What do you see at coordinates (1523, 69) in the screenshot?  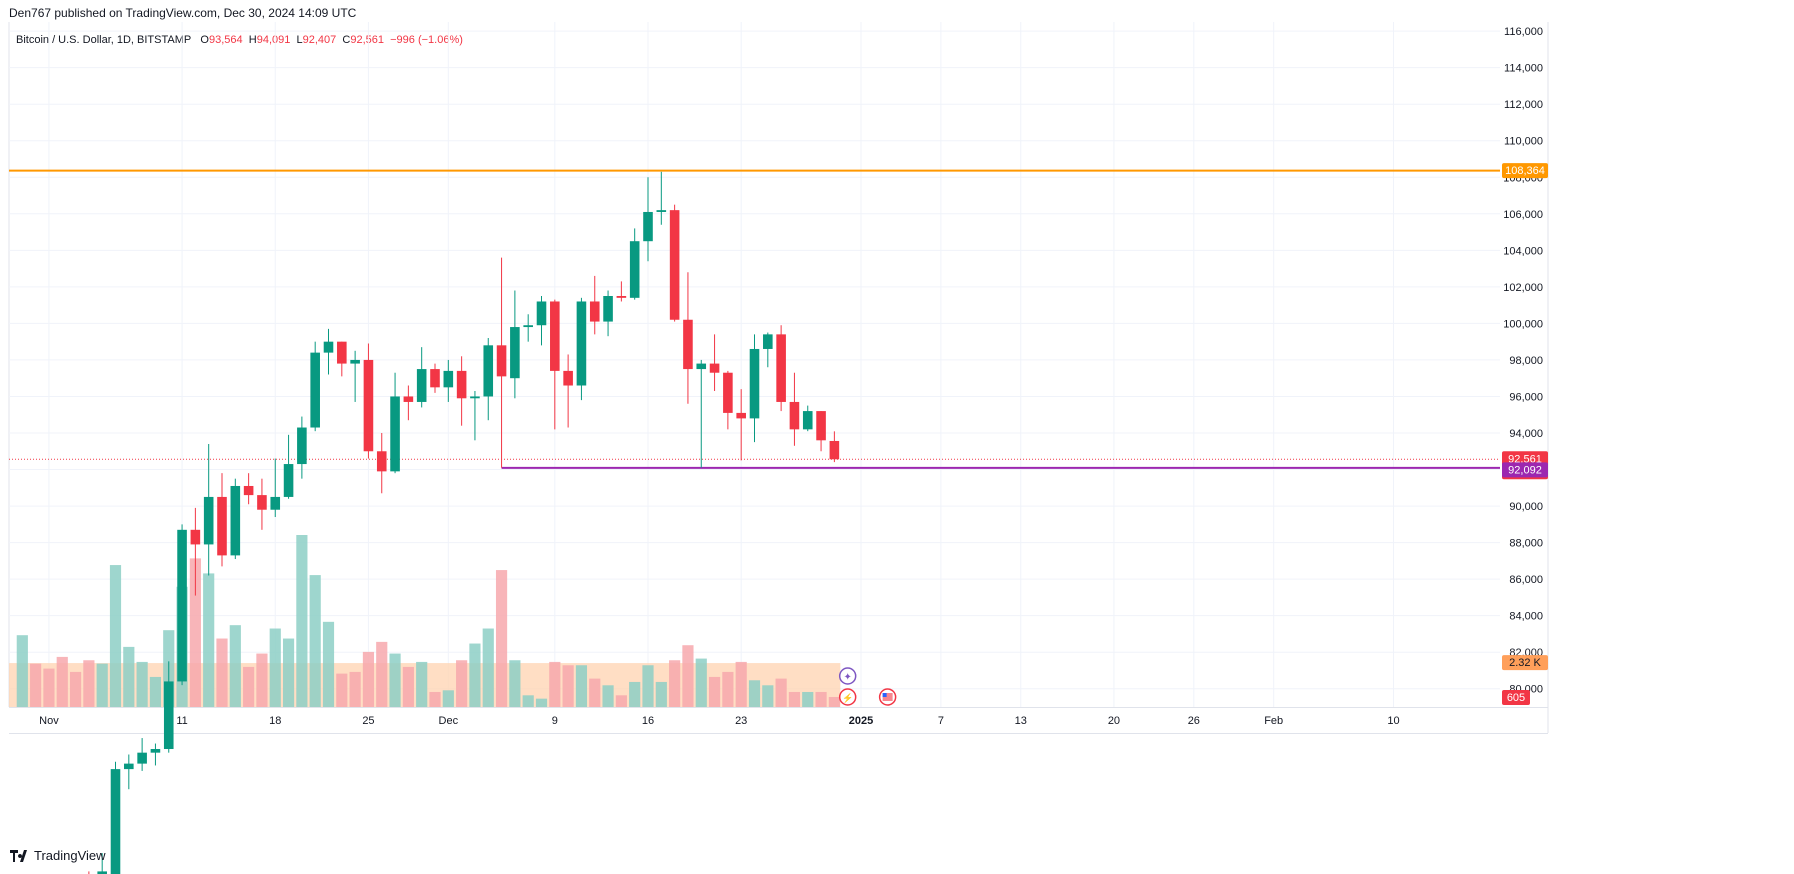 I see `y-tick-label: 114,000` at bounding box center [1523, 69].